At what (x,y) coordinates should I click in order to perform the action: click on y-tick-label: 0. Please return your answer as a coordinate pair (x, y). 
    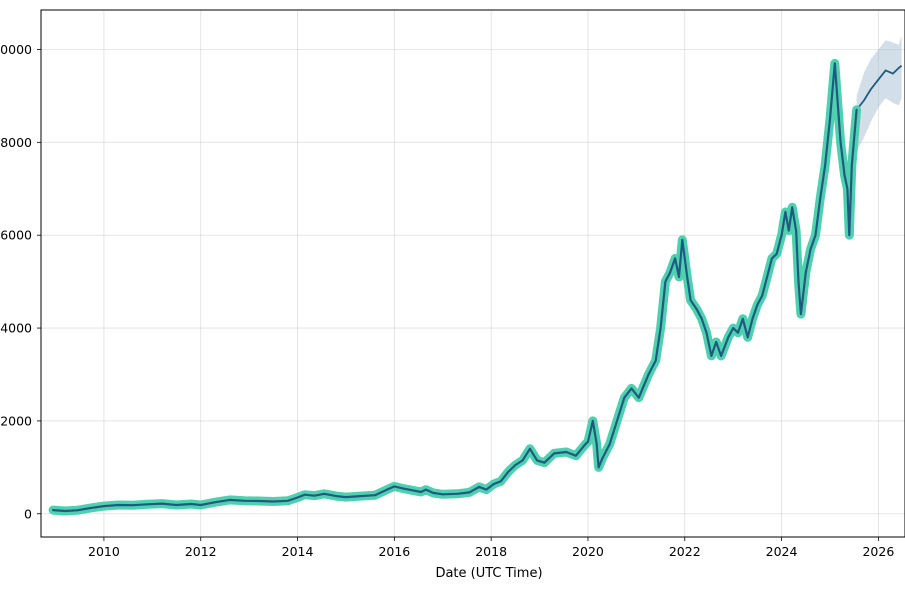
    Looking at the image, I should click on (28, 513).